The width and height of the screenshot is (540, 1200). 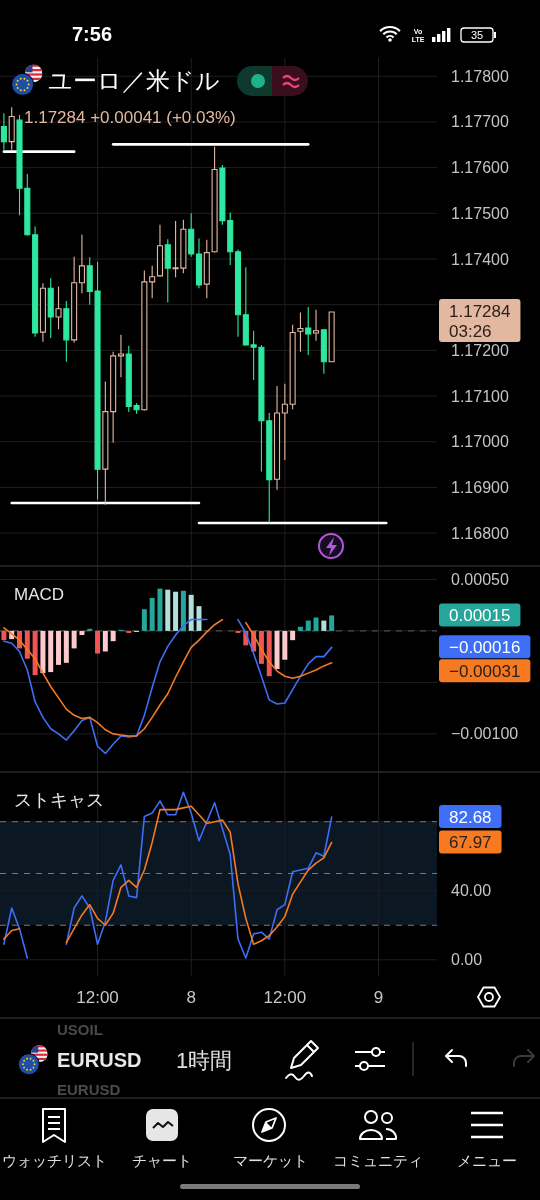 What do you see at coordinates (477, 35) in the screenshot?
I see `text: 35` at bounding box center [477, 35].